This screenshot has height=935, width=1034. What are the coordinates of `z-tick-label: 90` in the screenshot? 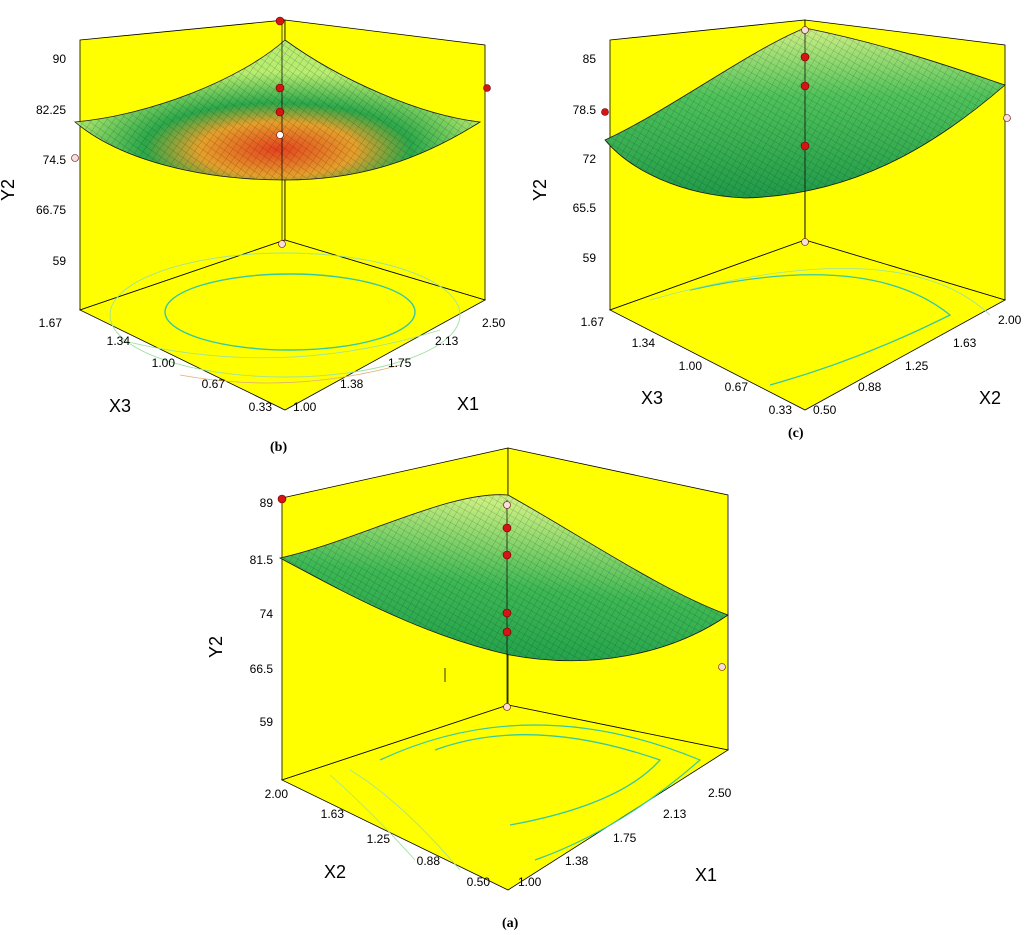 It's located at (60, 59).